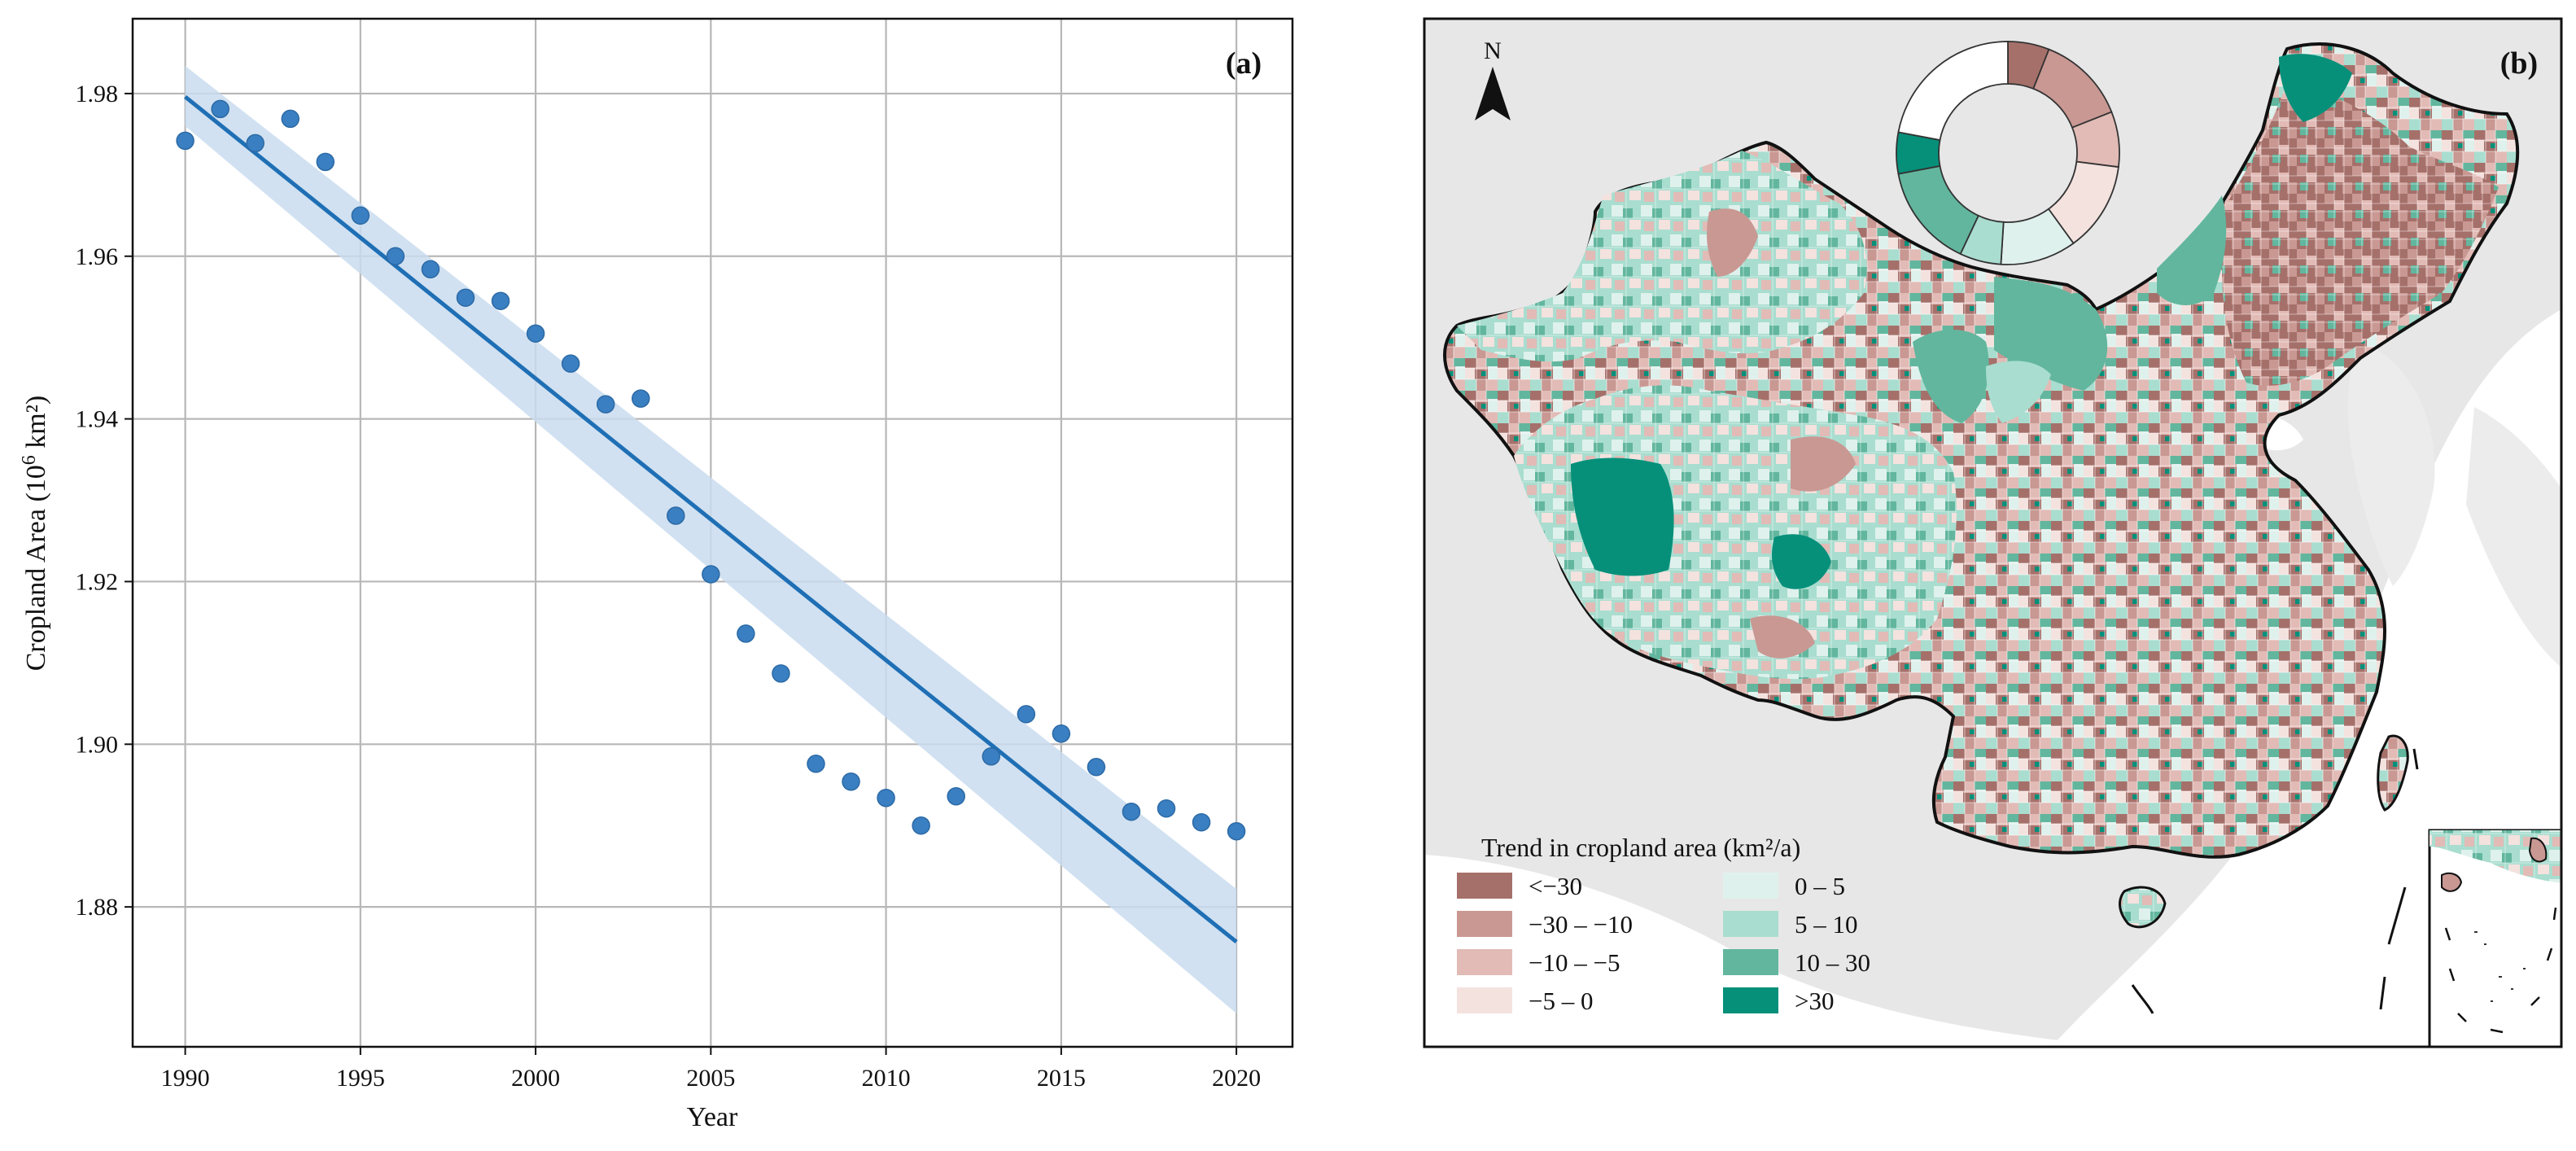 Image resolution: width=2576 pixels, height=1151 pixels. I want to click on sea-south, so click(1770, 951).